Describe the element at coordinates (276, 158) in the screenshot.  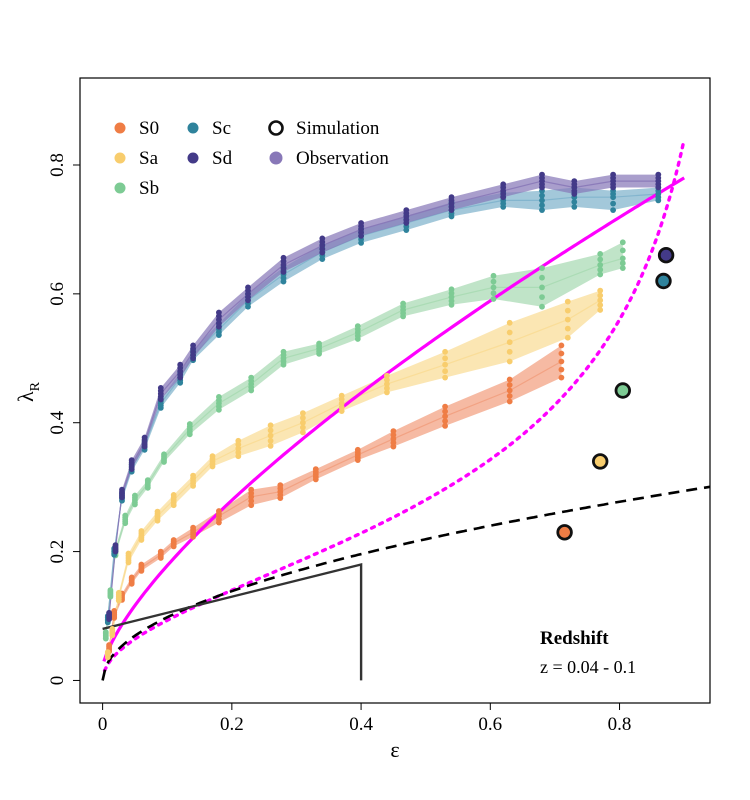
I see `legend-dot-observation` at that location.